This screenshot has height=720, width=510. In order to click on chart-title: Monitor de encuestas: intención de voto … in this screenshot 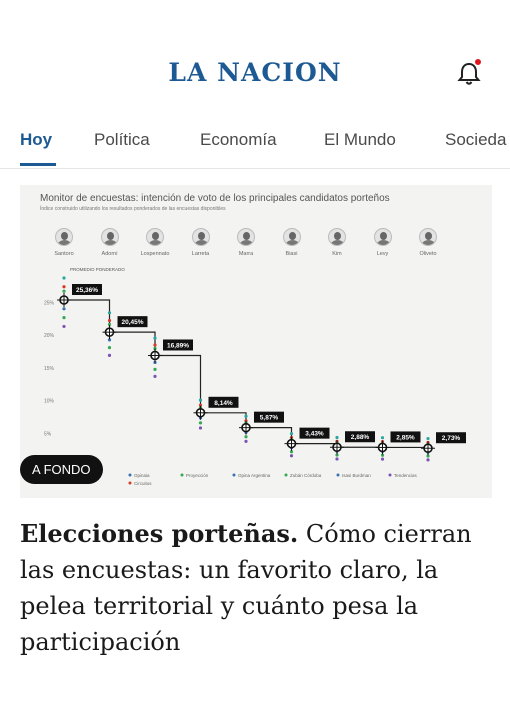, I will do `click(215, 198)`.